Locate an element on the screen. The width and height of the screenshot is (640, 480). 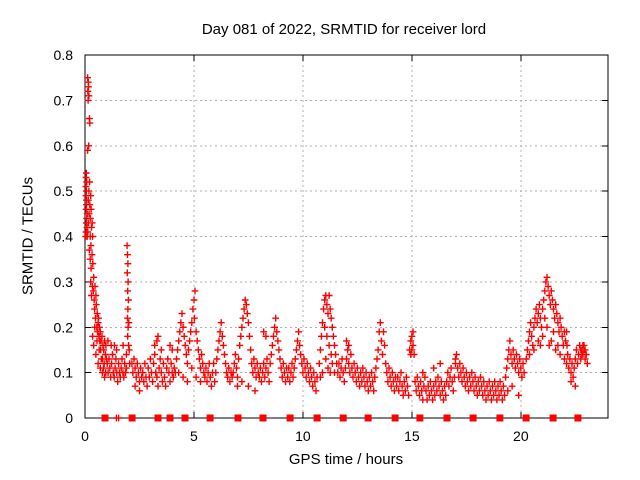
y-tick-label: 0.1 is located at coordinates (64, 373).